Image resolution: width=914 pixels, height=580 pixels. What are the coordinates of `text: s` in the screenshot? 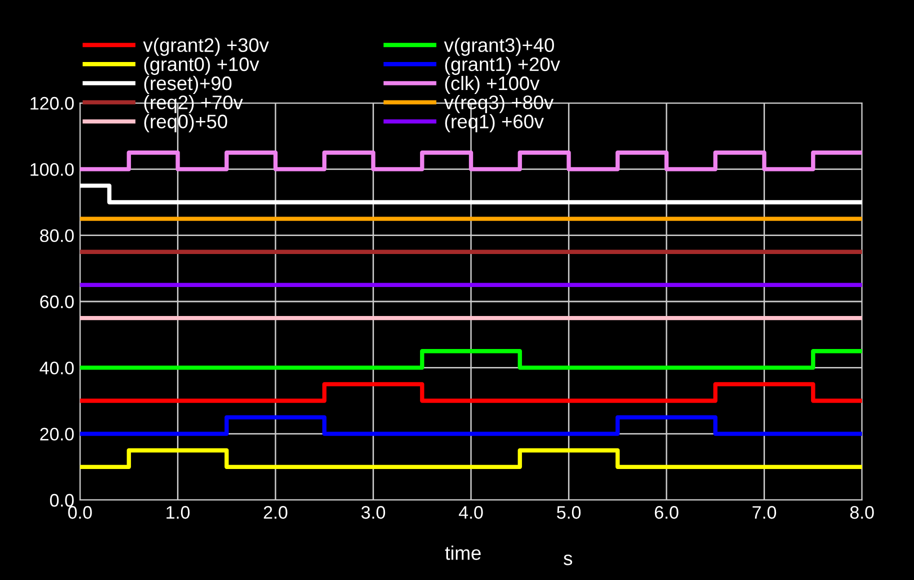 It's located at (568, 560).